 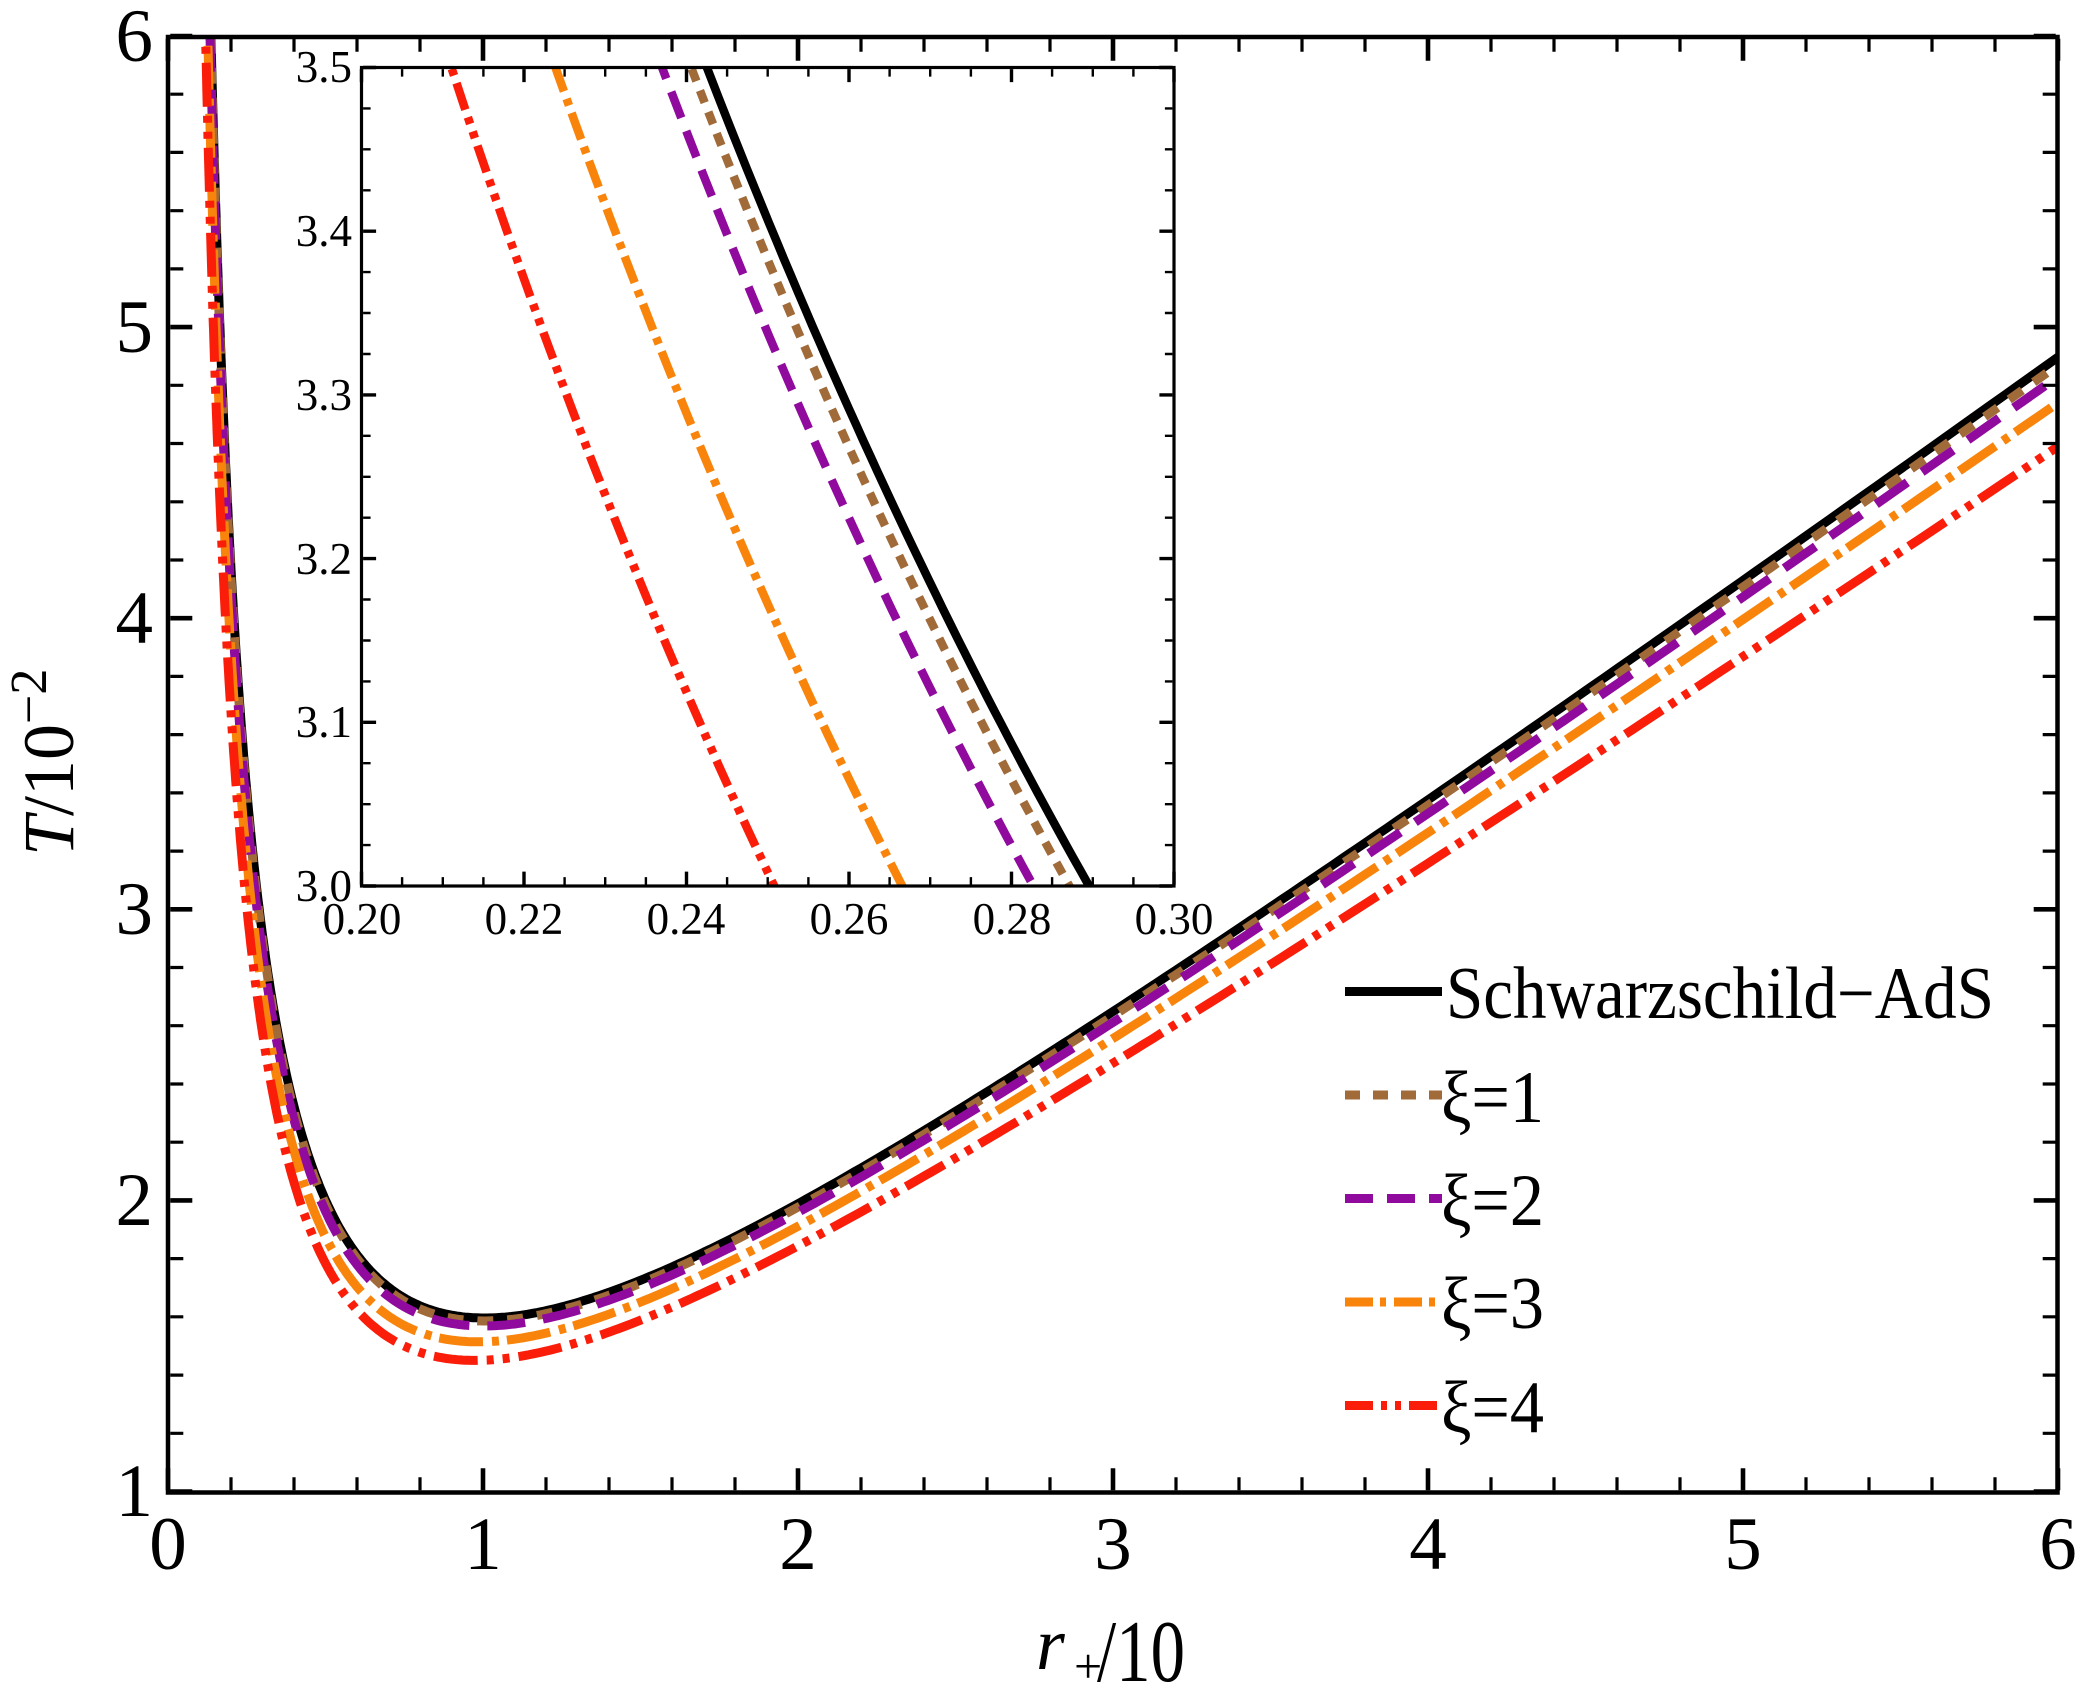 I want to click on svg-text: 0, so click(x=168, y=1544).